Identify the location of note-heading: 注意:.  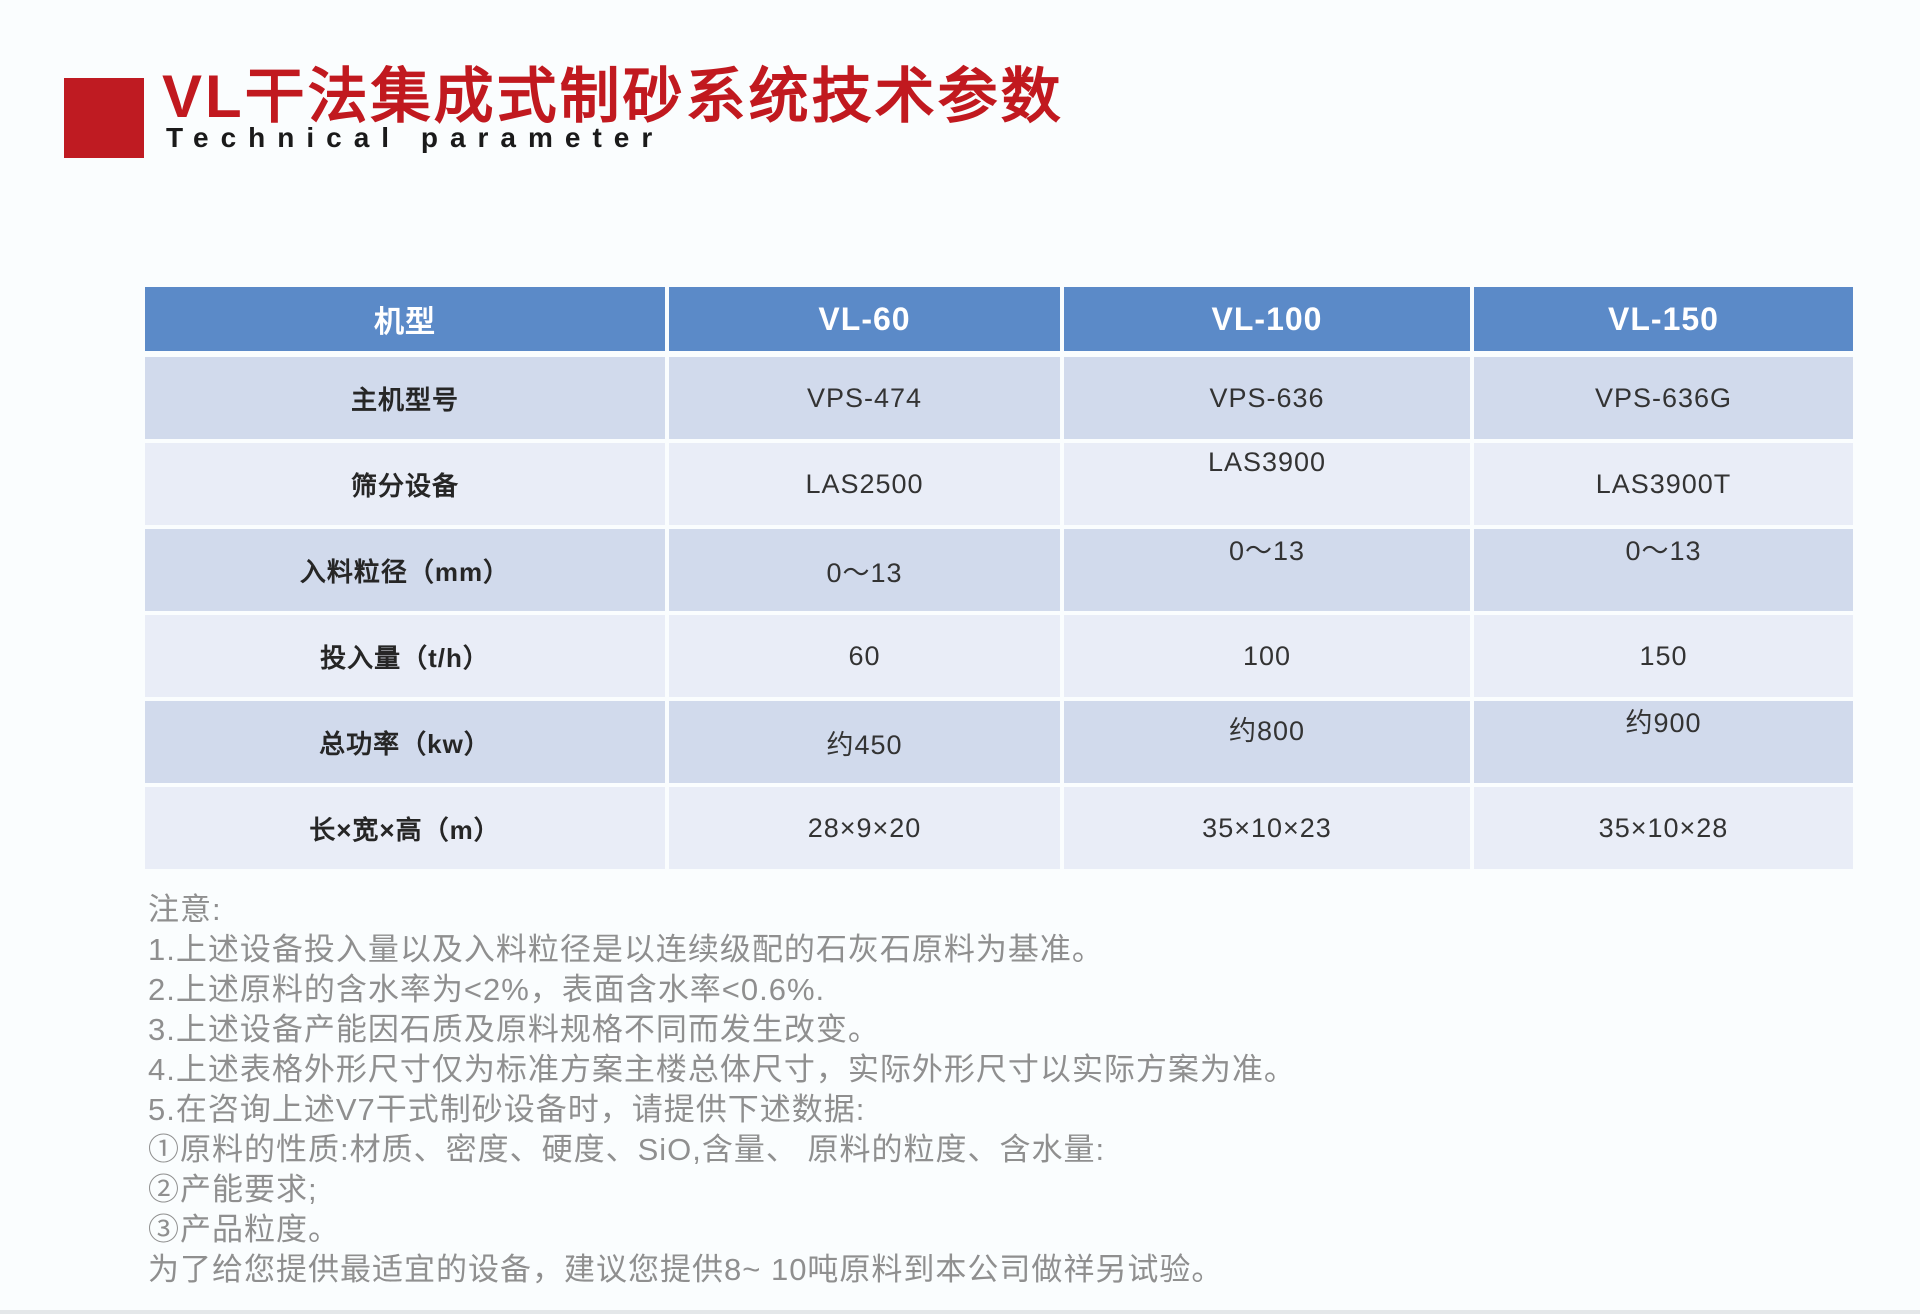
(185, 909).